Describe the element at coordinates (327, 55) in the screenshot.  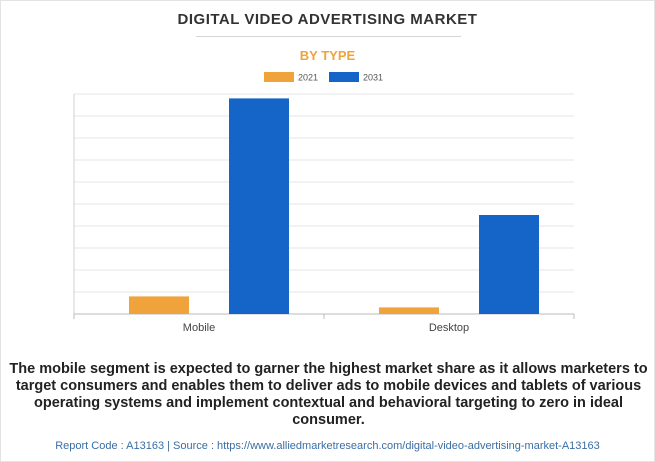
I see `chart-subtitle: BY TYPE` at that location.